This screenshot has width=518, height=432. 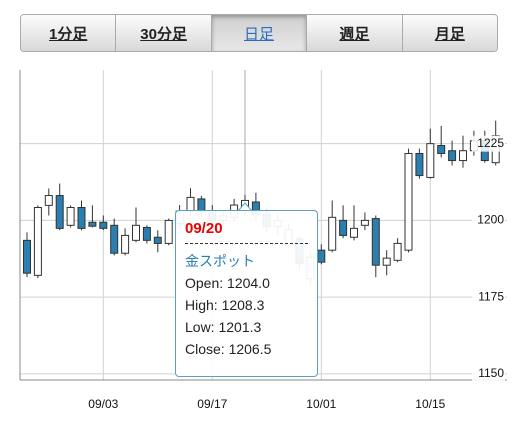 I want to click on tooltip-field-value: 1201.3, so click(x=240, y=327).